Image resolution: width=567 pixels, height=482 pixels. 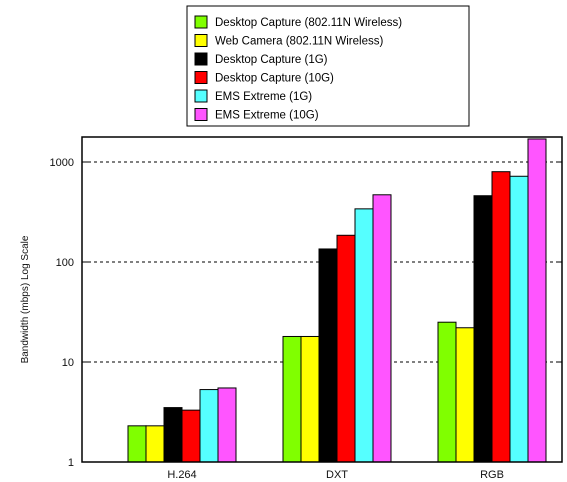 What do you see at coordinates (65, 263) in the screenshot?
I see `y-tick-label: 100` at bounding box center [65, 263].